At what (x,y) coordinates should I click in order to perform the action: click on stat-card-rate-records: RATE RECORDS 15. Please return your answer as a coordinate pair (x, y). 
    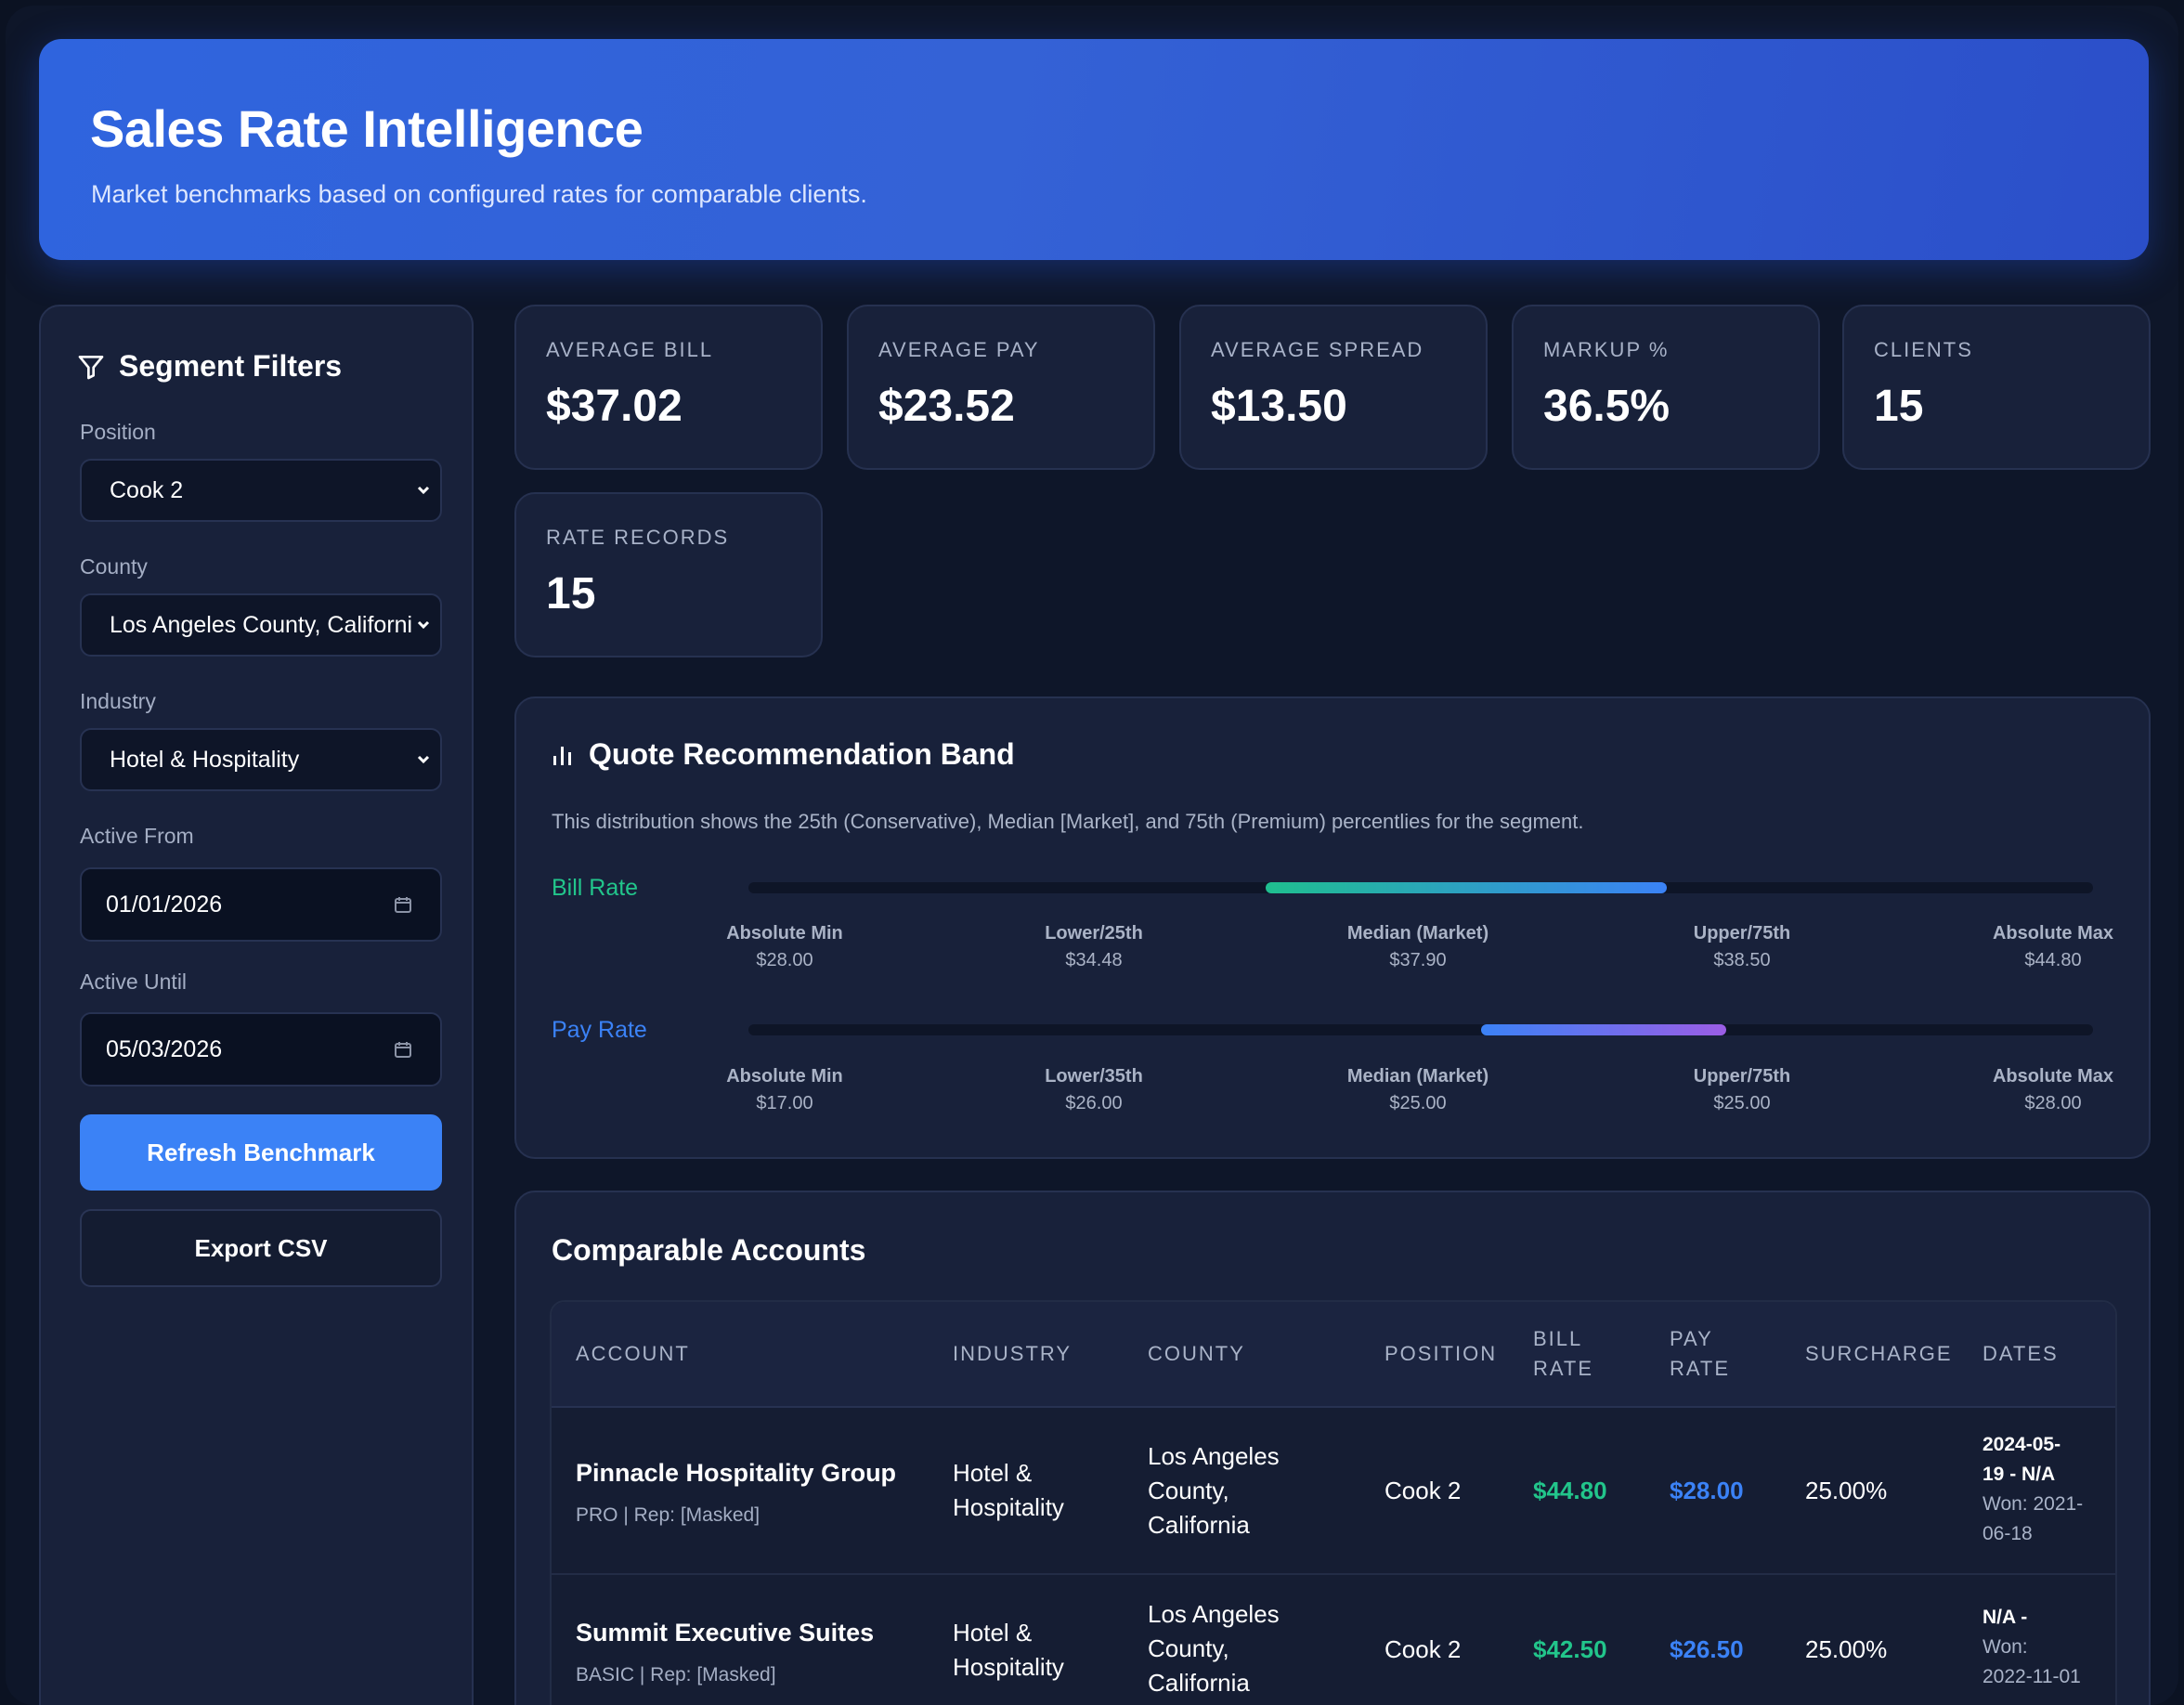
    Looking at the image, I should click on (668, 574).